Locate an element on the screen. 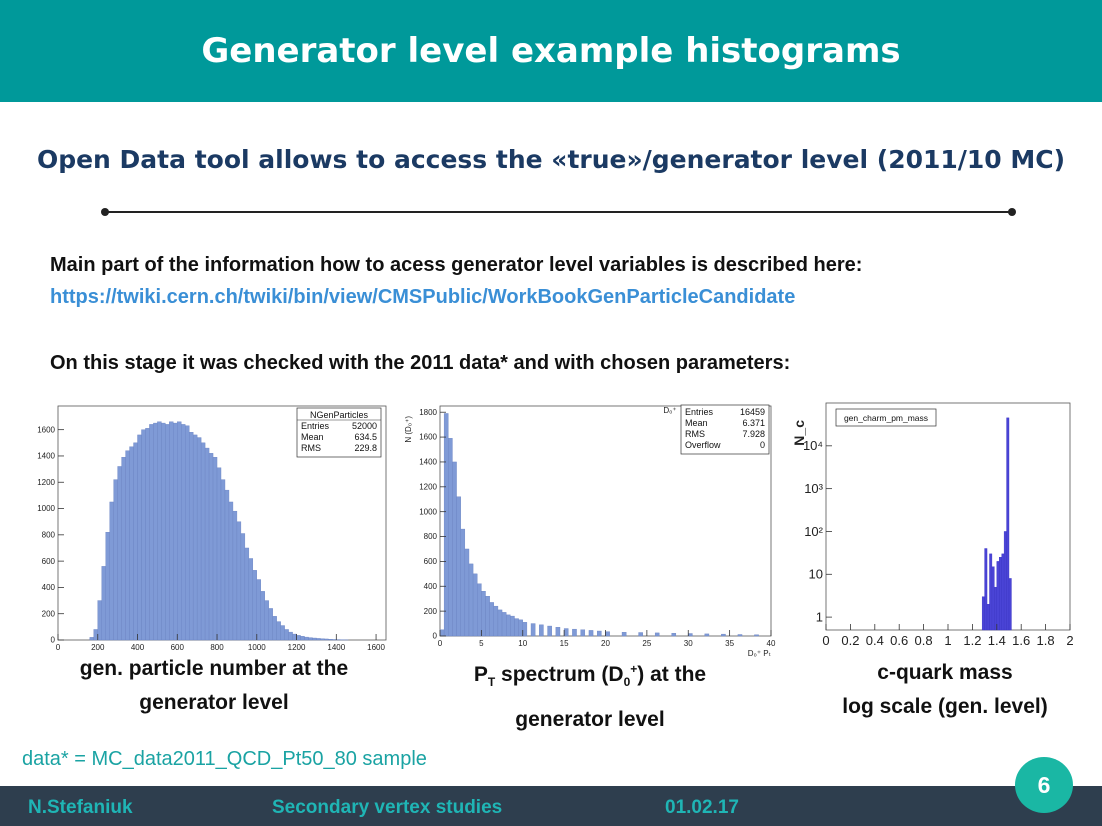 The image size is (1102, 826). caption-plot3: c-quark mass log scale (gen. level) is located at coordinates (945, 690).